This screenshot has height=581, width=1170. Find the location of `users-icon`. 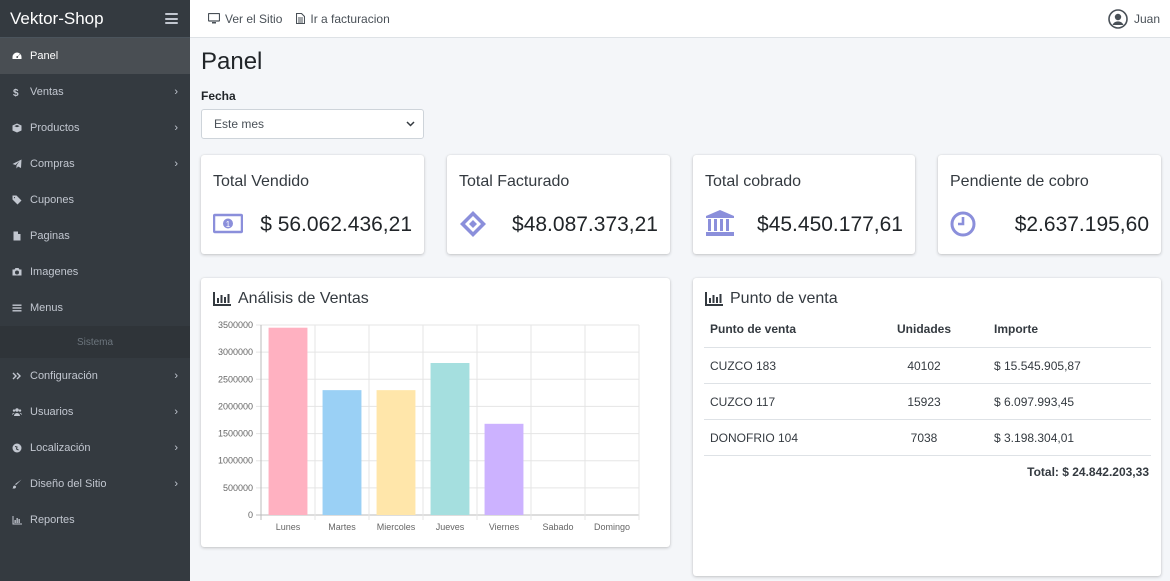

users-icon is located at coordinates (21, 412).